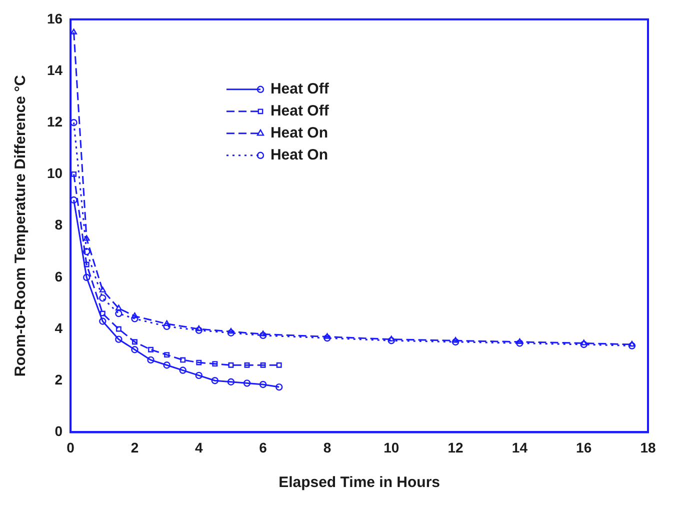 The width and height of the screenshot is (679, 506). What do you see at coordinates (54, 70) in the screenshot?
I see `y-tick-label: 14` at bounding box center [54, 70].